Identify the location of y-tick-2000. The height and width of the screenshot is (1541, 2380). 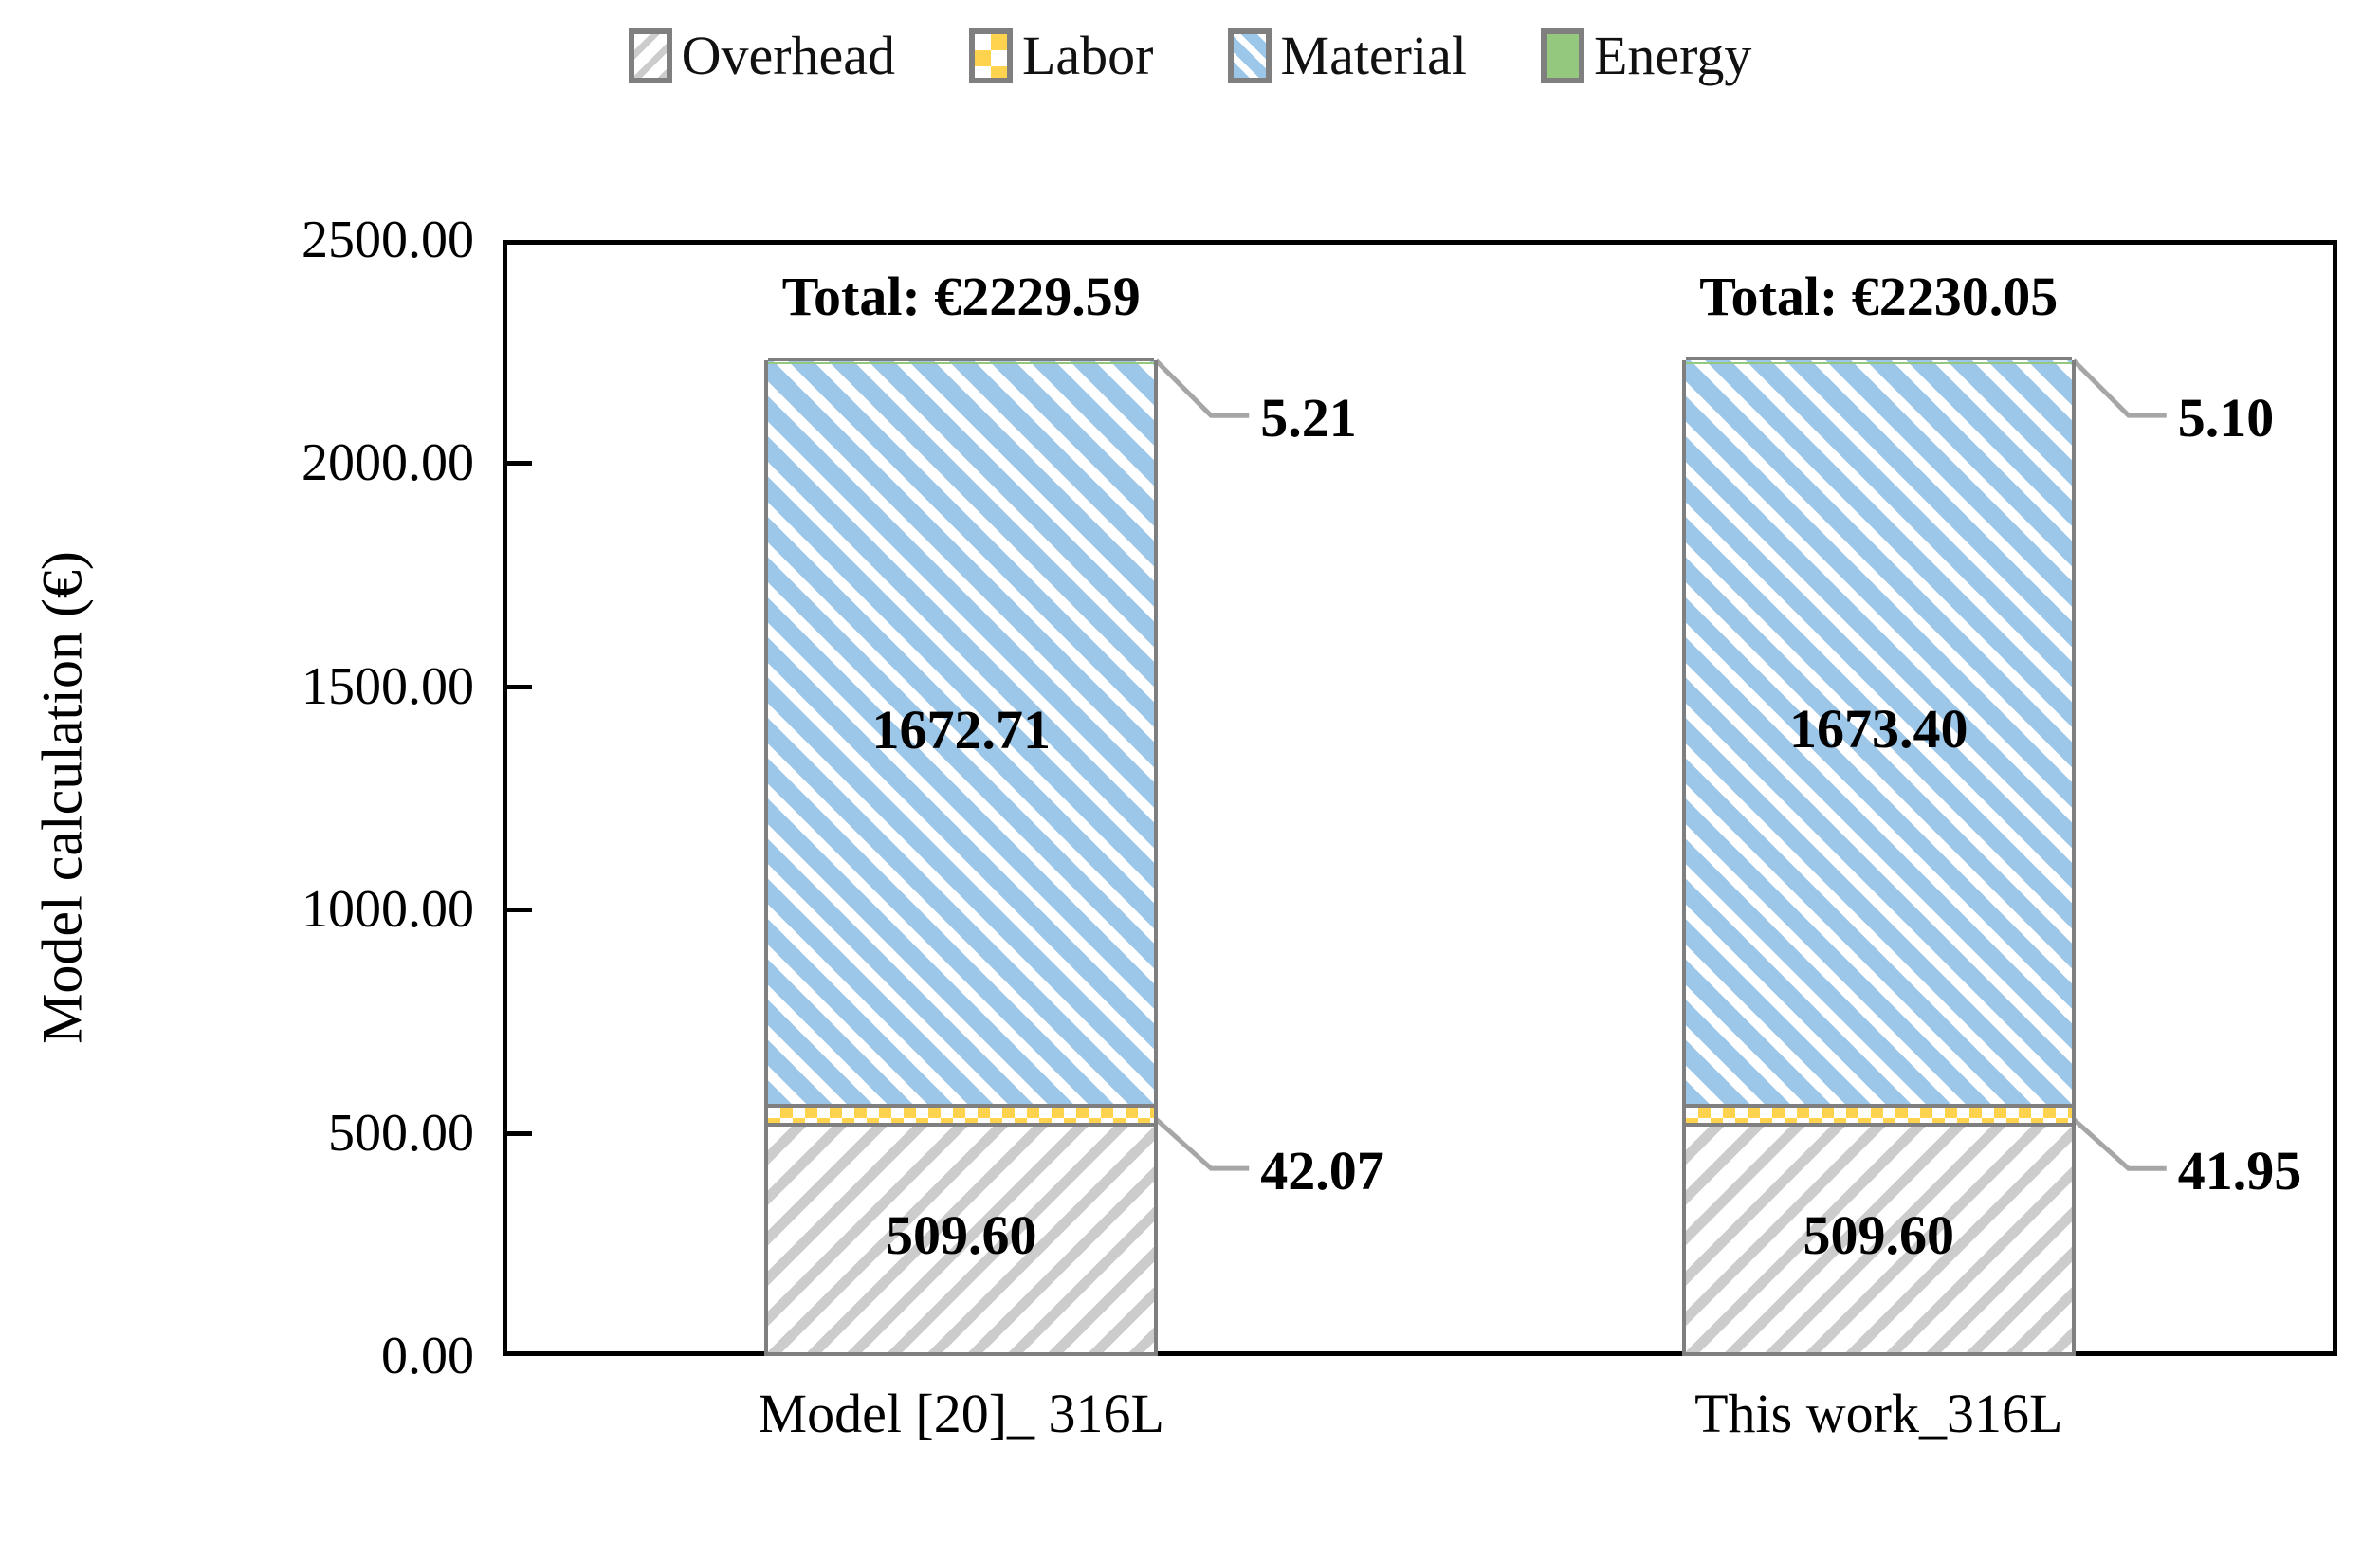
(519, 464).